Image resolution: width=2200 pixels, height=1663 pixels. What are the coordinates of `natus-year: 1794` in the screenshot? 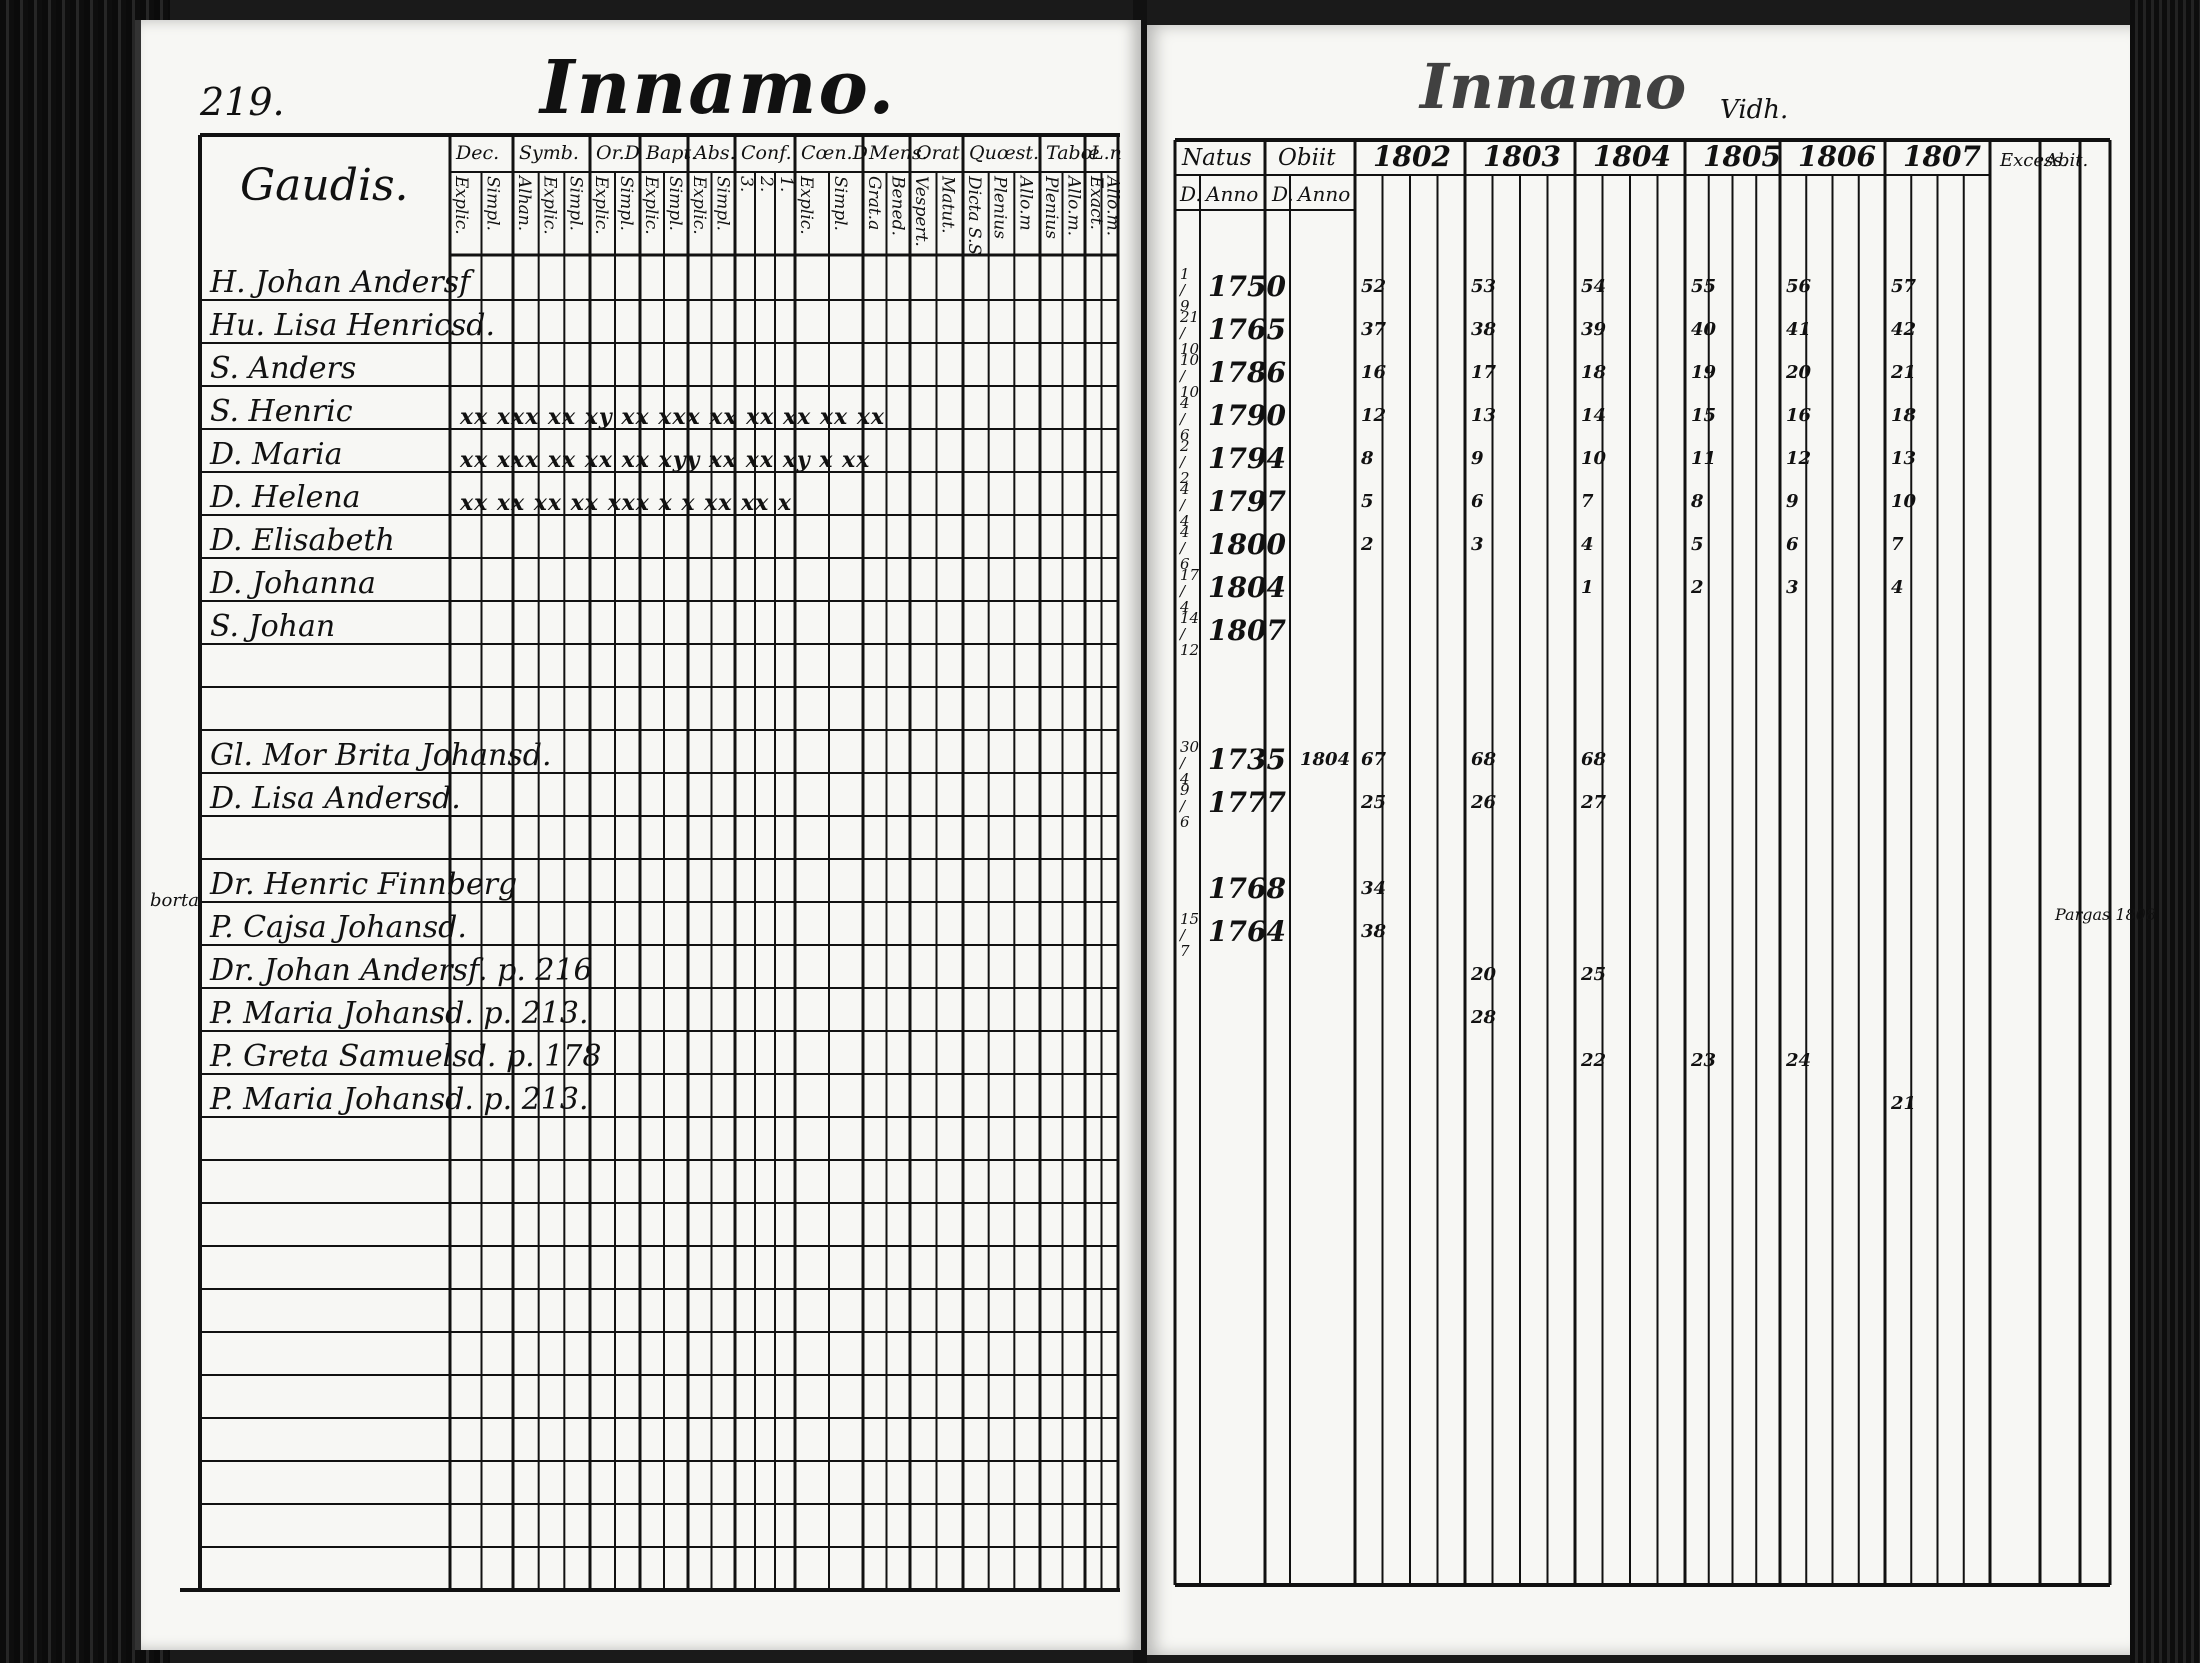 It's located at (1247, 458).